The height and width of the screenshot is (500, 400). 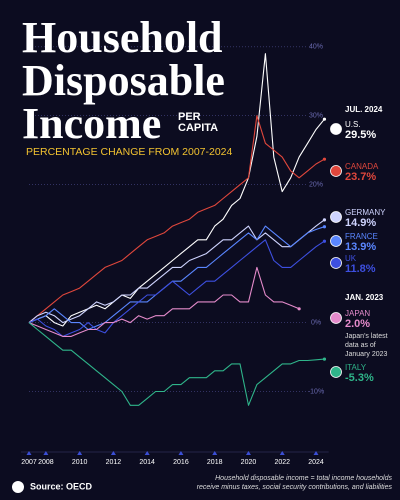 What do you see at coordinates (360, 269) in the screenshot?
I see `legend-value: 11.8%` at bounding box center [360, 269].